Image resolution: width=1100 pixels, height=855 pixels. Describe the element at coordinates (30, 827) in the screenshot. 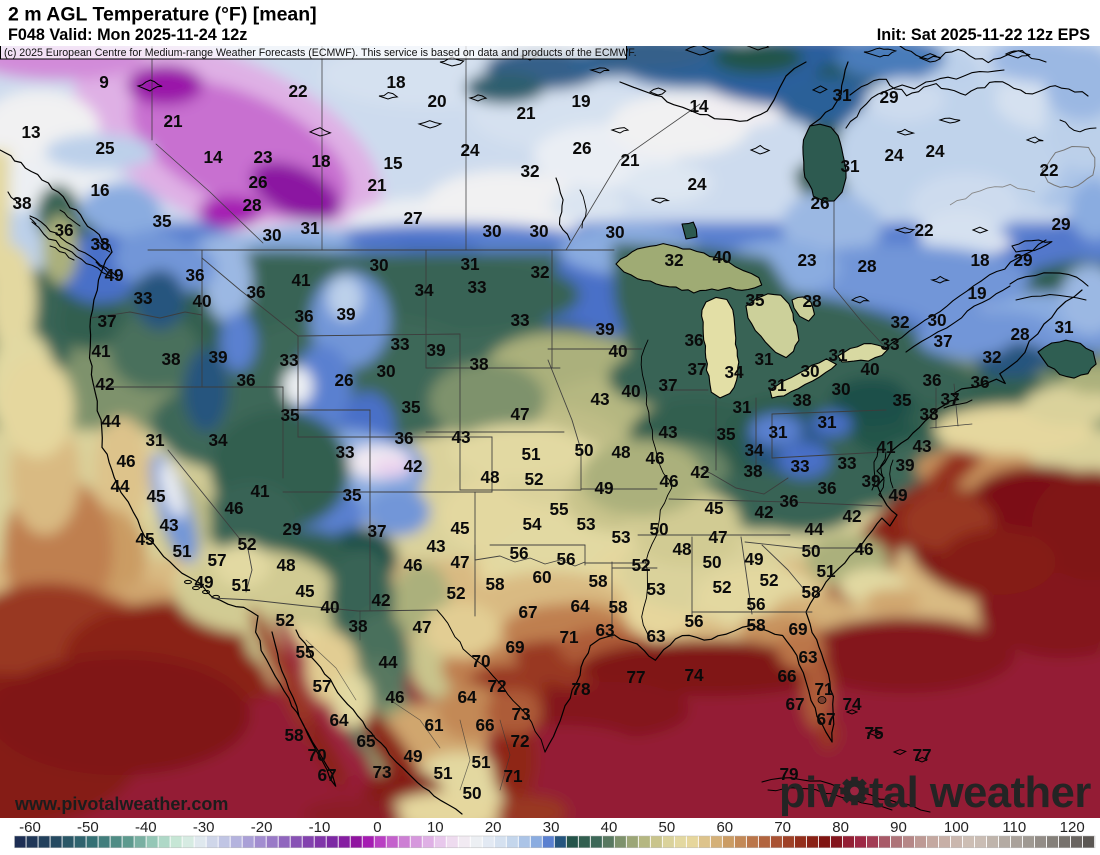

I see `svg-text: -60` at that location.